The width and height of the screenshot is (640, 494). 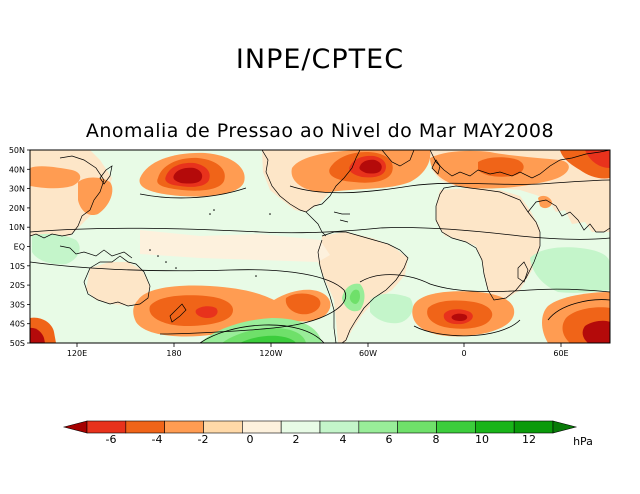 What do you see at coordinates (178, 313) in the screenshot?
I see `coastline-new-zealand` at bounding box center [178, 313].